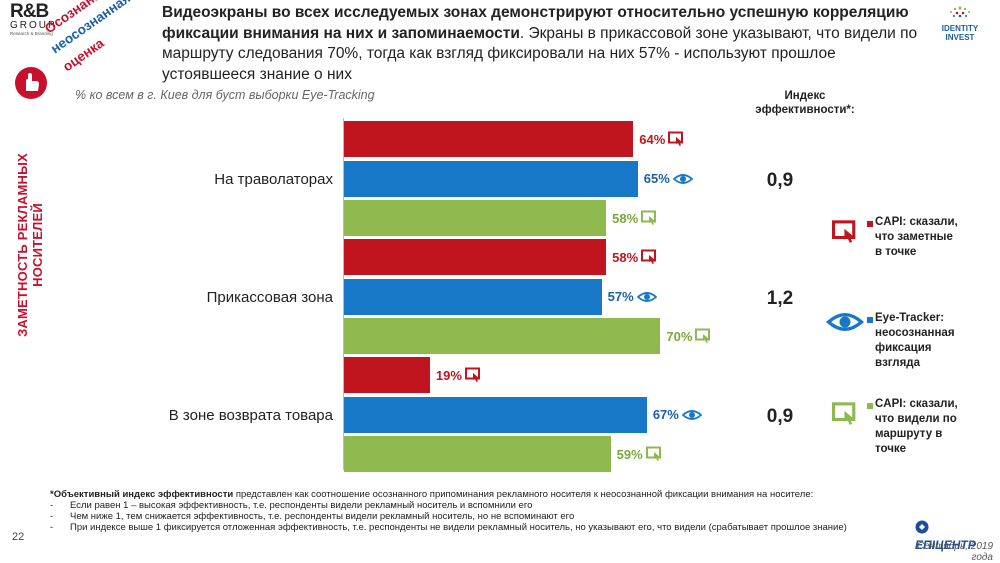 This screenshot has width=1000, height=563. I want to click on rb-group-logo: R&B GROUP Research & Branding, so click(35, 19).